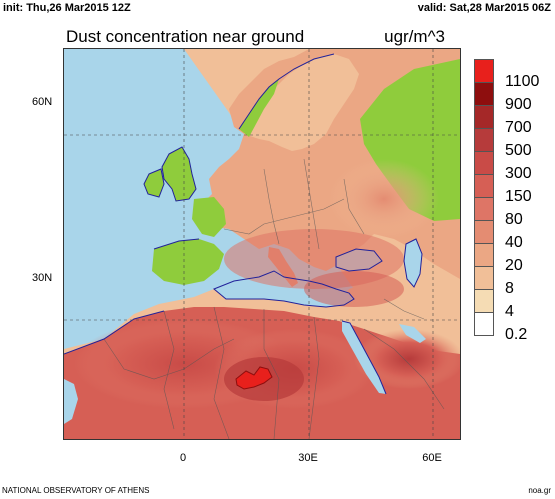  What do you see at coordinates (67, 8) in the screenshot?
I see `init-time-label: init: Thu,26 Mar2015 12Z` at bounding box center [67, 8].